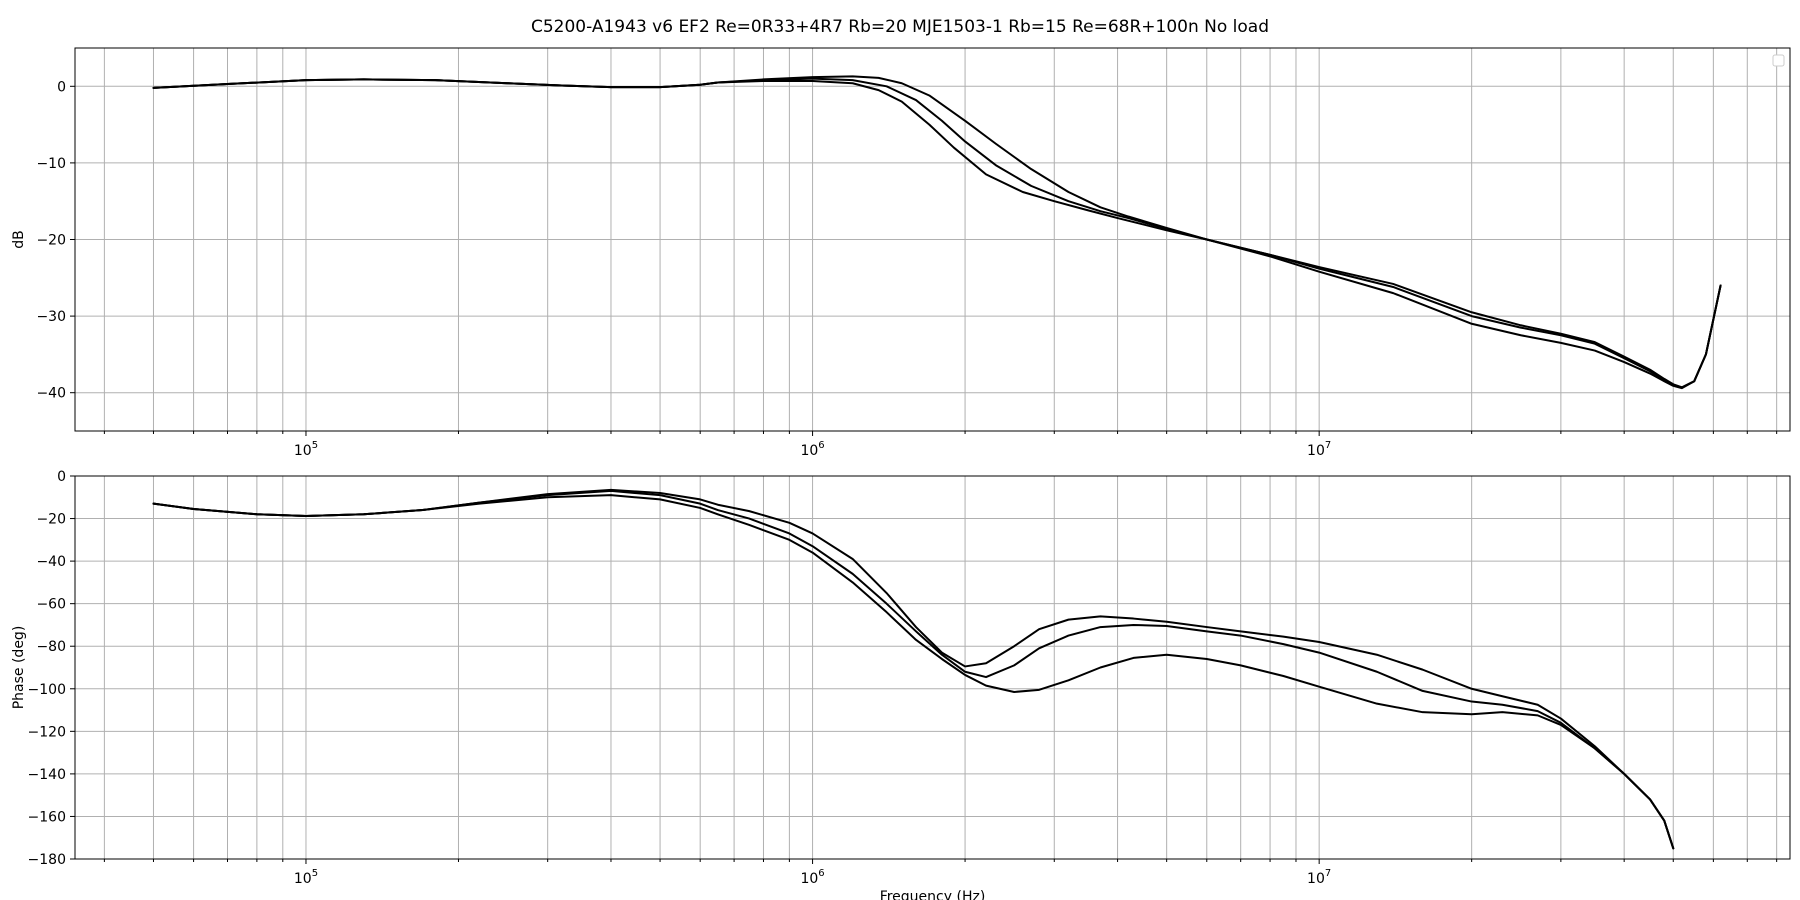 This screenshot has width=1800, height=900. Describe the element at coordinates (933, 894) in the screenshot. I see `x-axis-label: Frequency (Hz)` at that location.